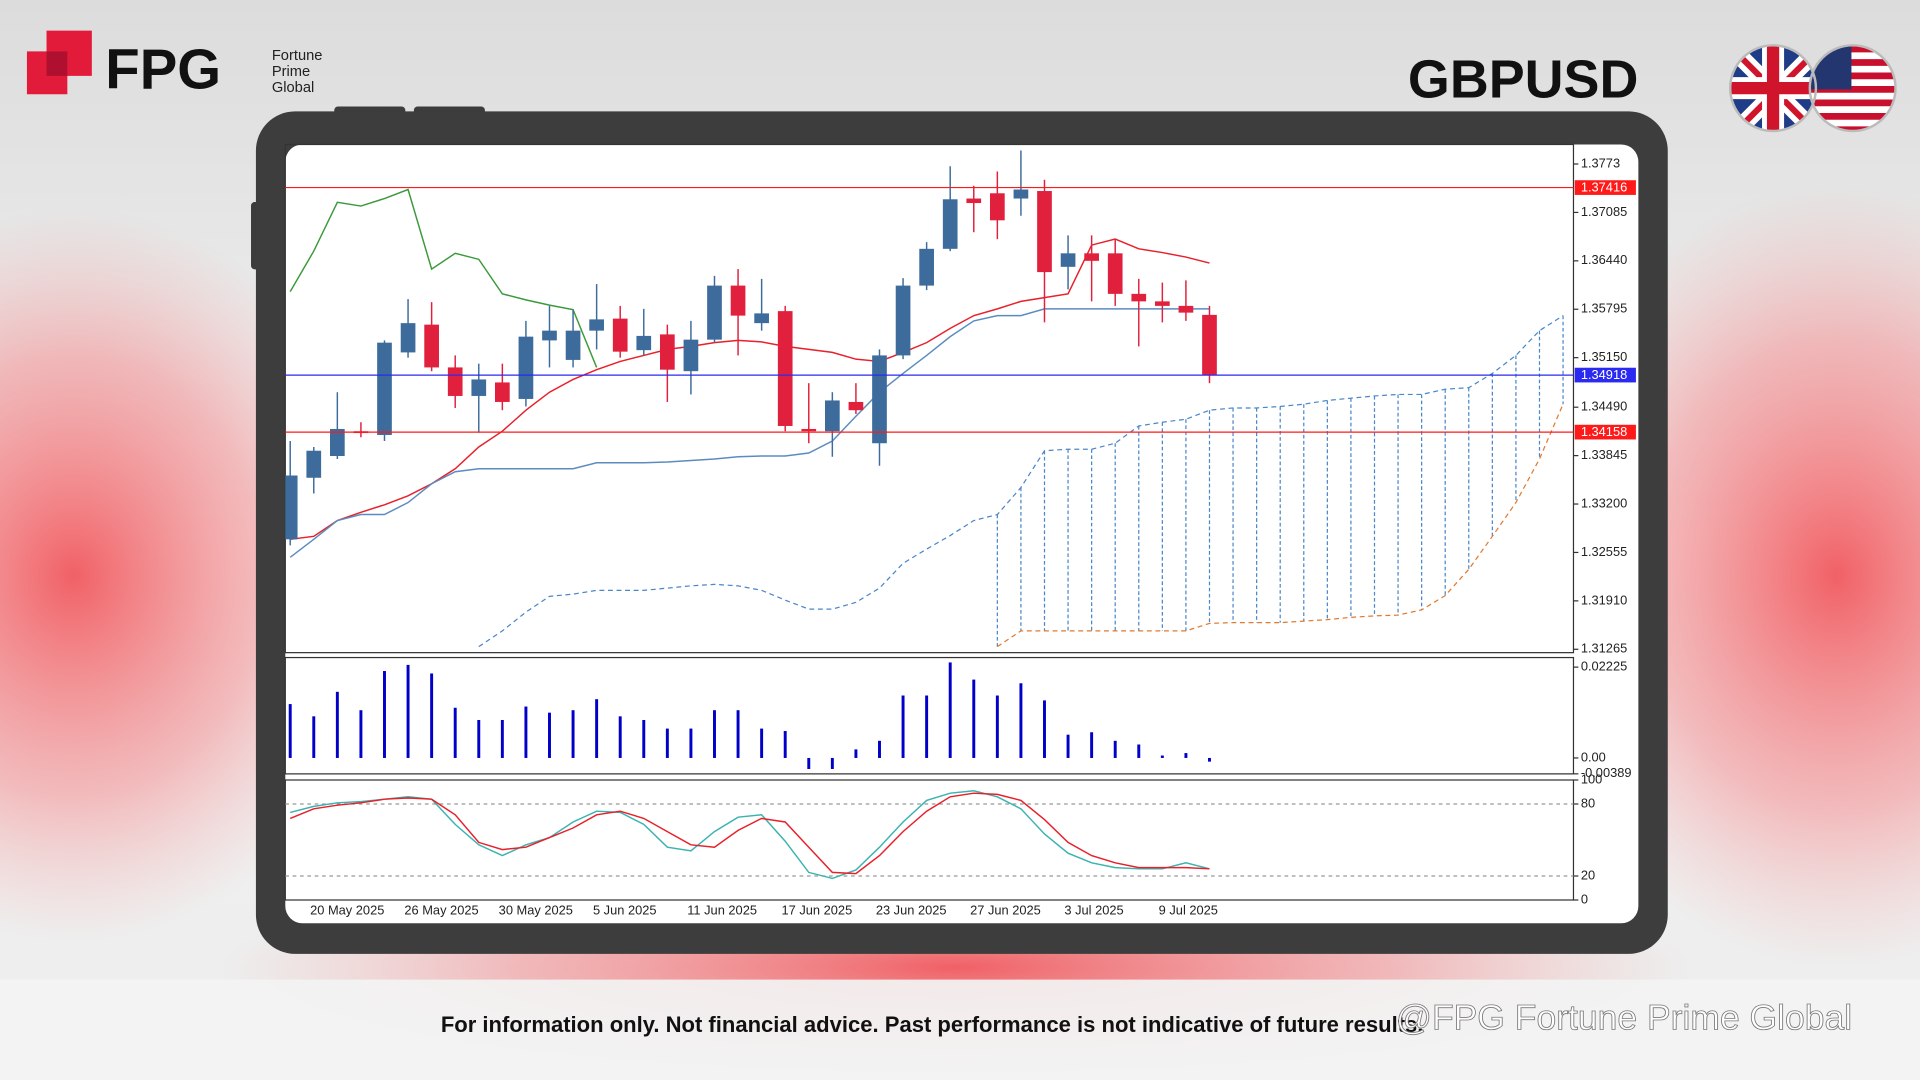 The width and height of the screenshot is (1920, 1080). I want to click on brand-line: Prime, so click(291, 72).